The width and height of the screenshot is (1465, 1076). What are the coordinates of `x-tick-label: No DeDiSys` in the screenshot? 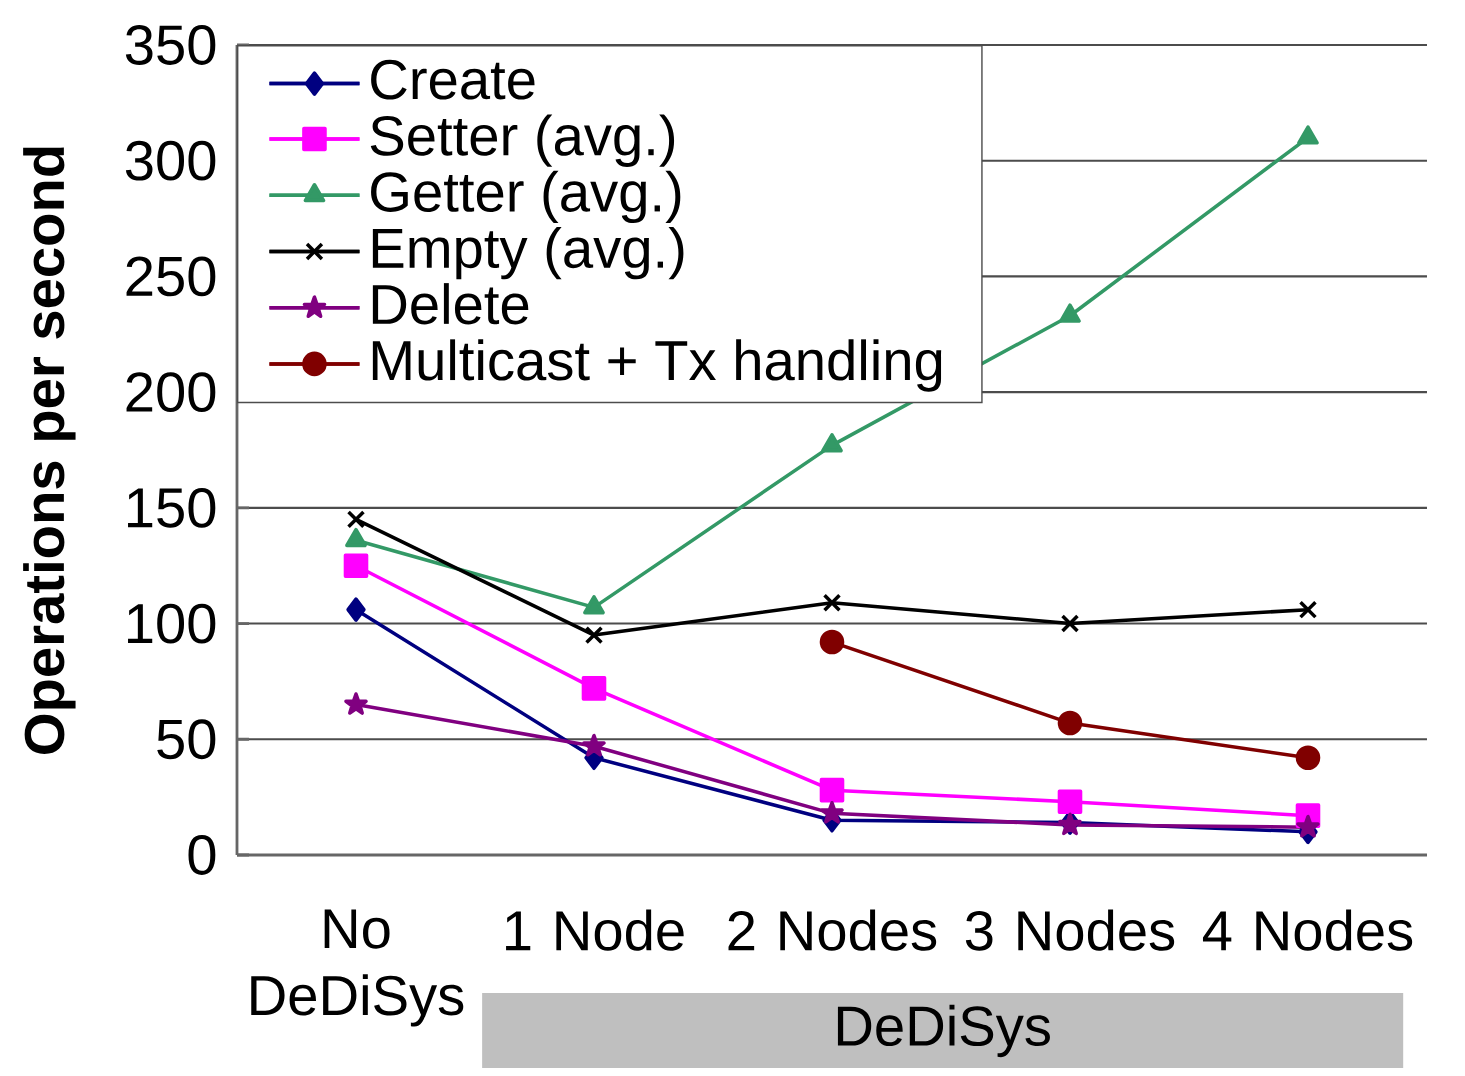 It's located at (357, 968).